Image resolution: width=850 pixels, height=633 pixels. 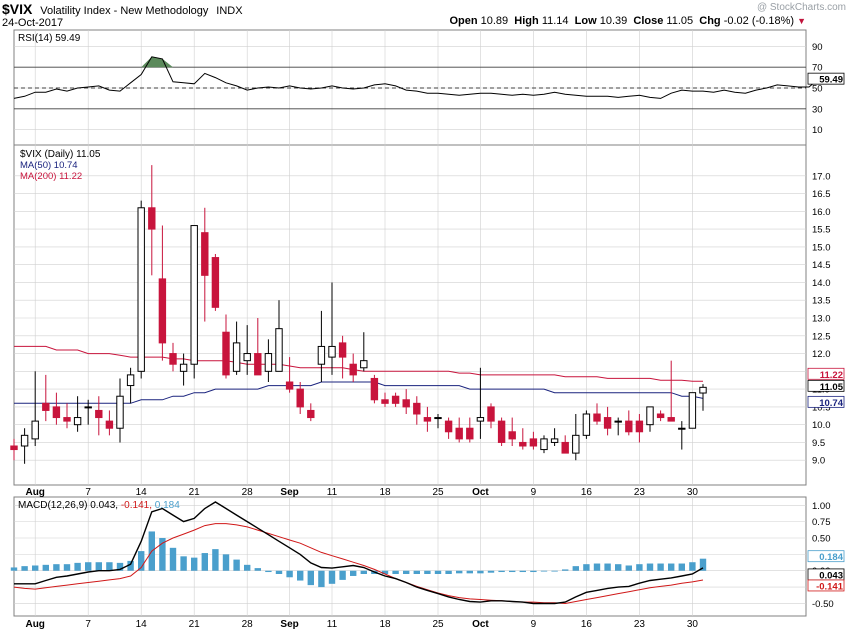 I want to click on macd-label: MACD(12,26,9) 0.043, -0.141, 0.184, so click(x=99, y=505).